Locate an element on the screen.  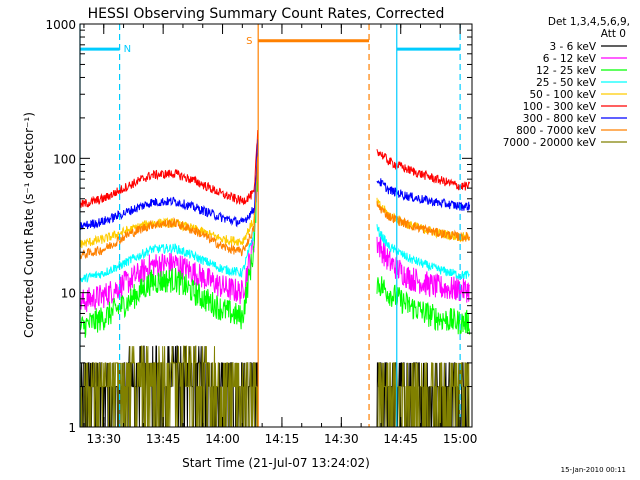
legend-entry: 800 - 7000 keV is located at coordinates (571, 131).